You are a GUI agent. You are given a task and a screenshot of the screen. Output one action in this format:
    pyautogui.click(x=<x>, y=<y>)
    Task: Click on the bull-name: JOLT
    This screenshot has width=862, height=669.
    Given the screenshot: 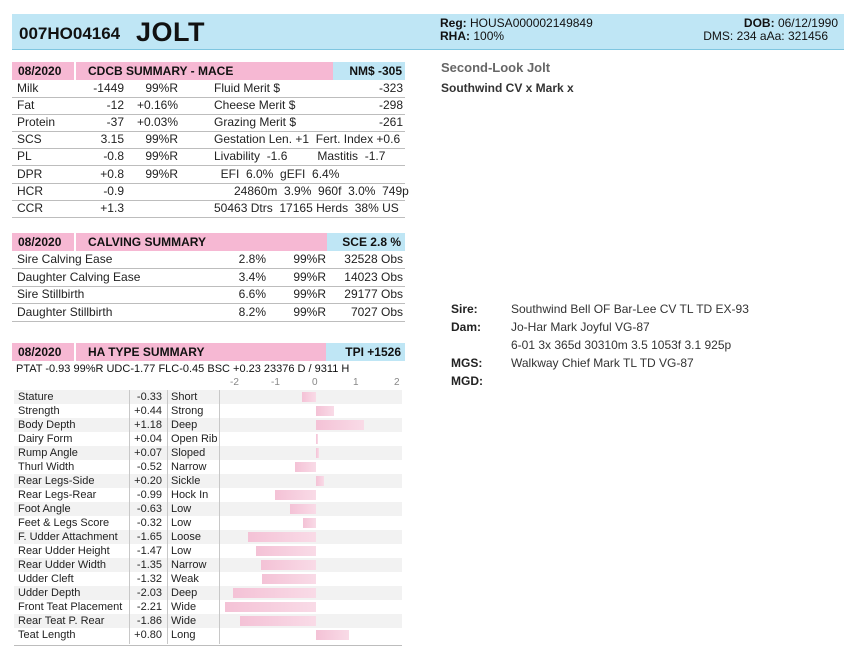 What is the action you would take?
    pyautogui.click(x=170, y=32)
    